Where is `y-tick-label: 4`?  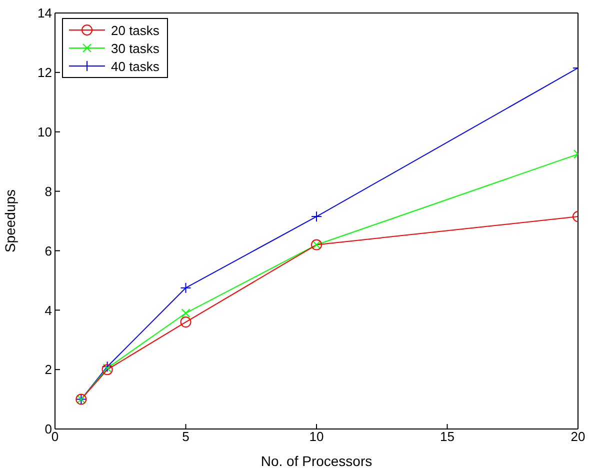 y-tick-label: 4 is located at coordinates (48, 310).